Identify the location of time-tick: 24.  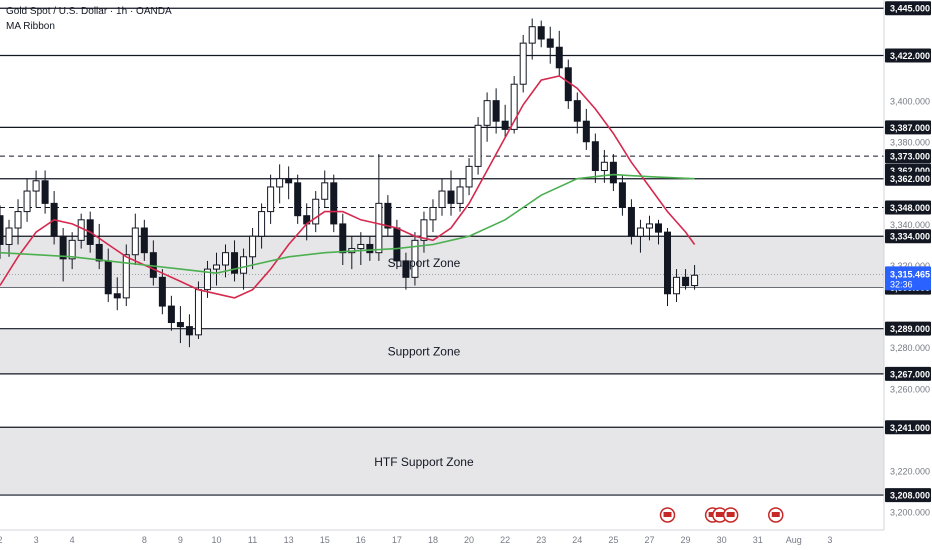
(577, 540).